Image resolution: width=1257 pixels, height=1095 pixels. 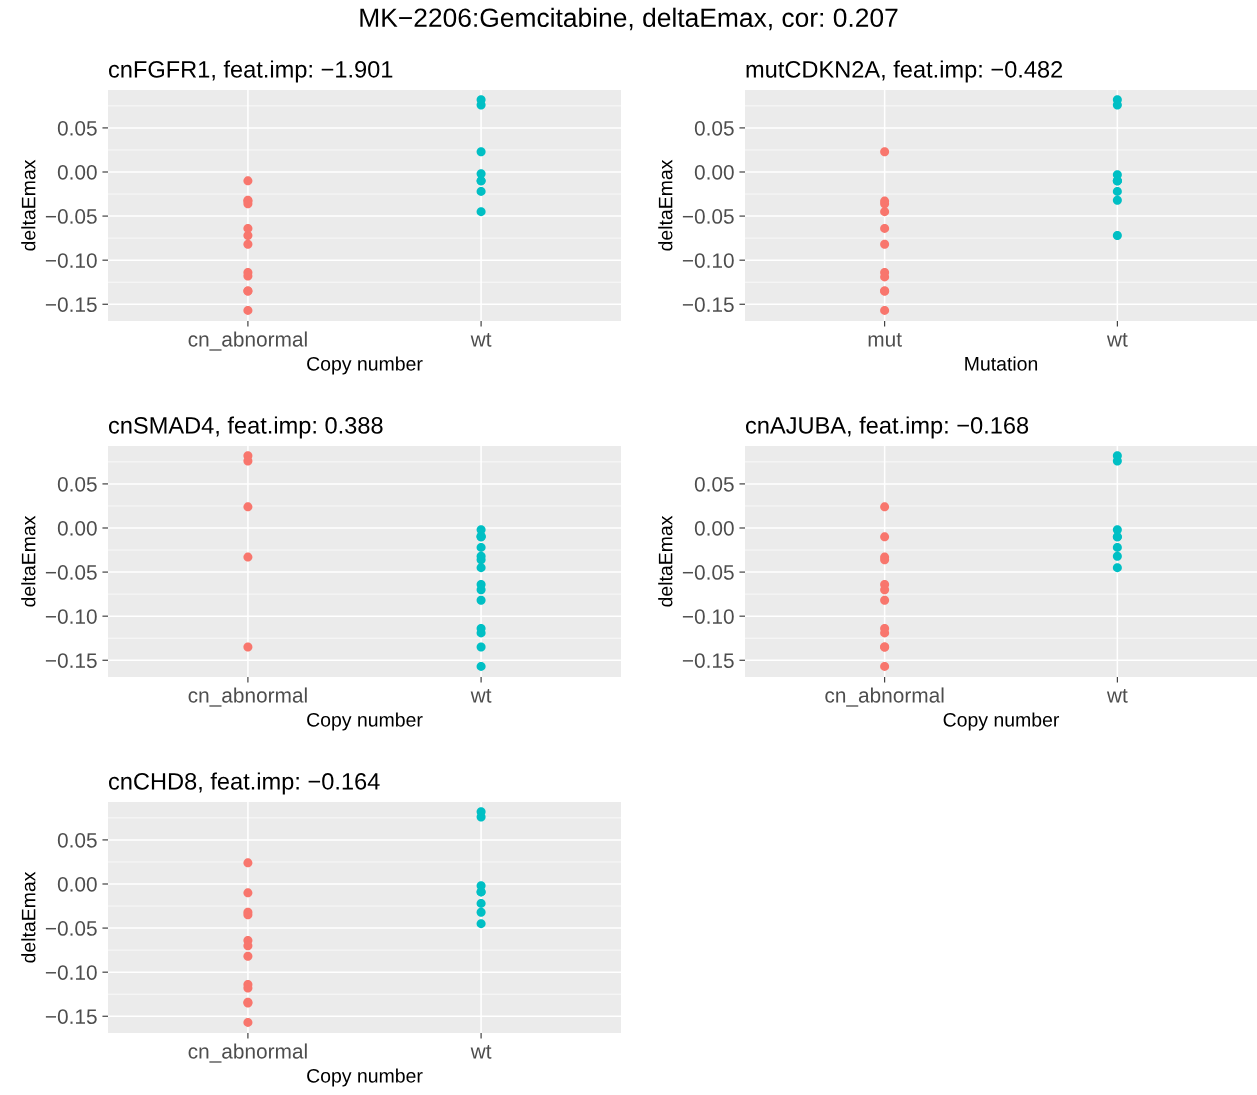 What do you see at coordinates (251, 71) in the screenshot?
I see `chart-title: cnFGFR1, feat.imp: −1.901` at bounding box center [251, 71].